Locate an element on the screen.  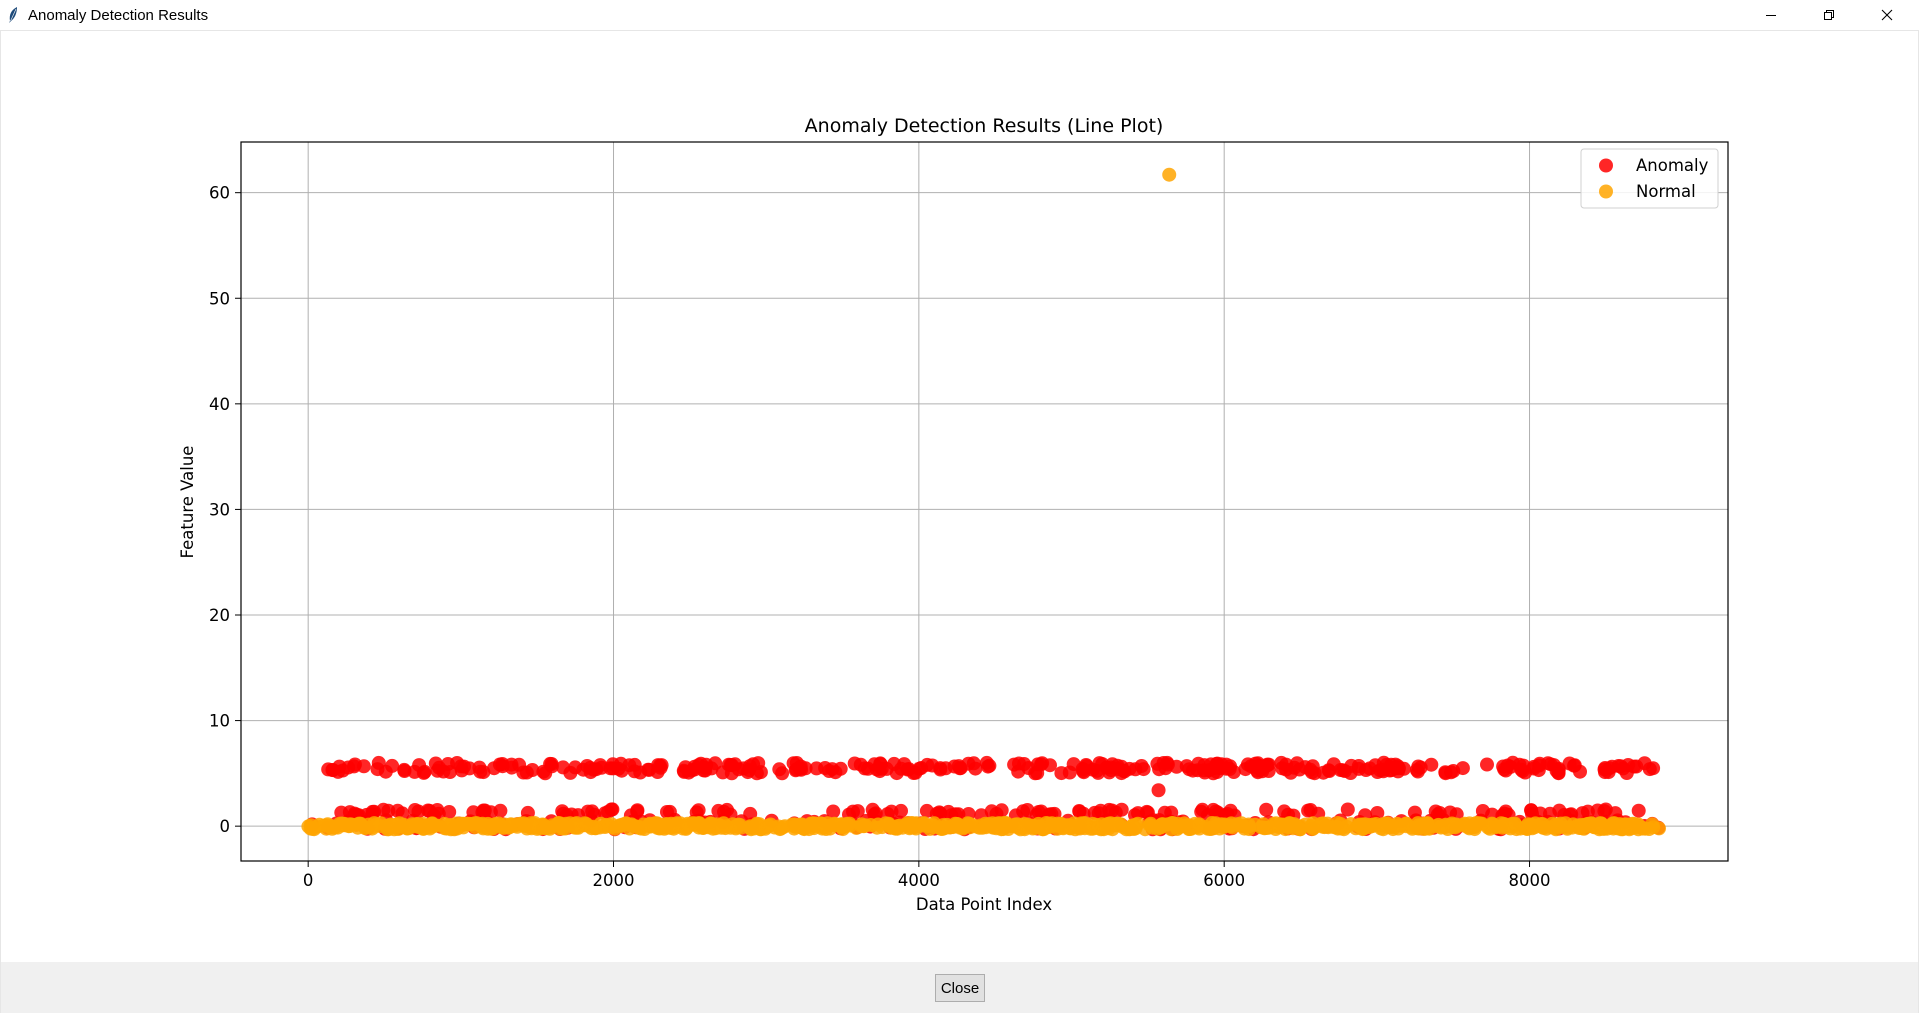
close-window-button is located at coordinates (1887, 15).